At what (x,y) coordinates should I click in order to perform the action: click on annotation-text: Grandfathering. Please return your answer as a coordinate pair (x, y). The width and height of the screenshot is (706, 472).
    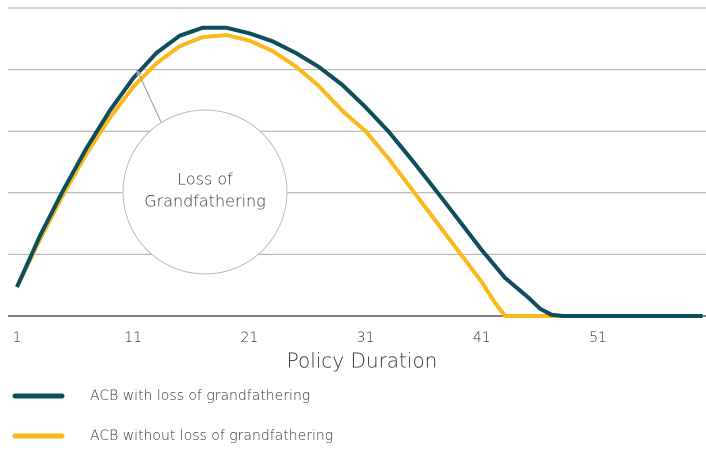
    Looking at the image, I should click on (205, 201).